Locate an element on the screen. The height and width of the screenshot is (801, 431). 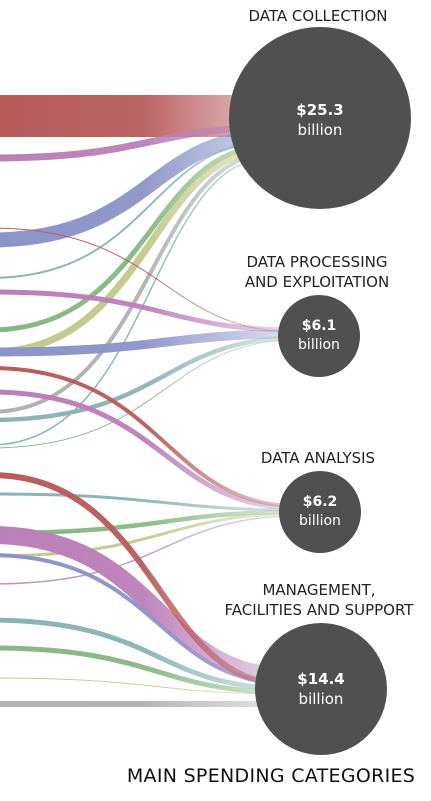
flow-green-to-analysis is located at coordinates (149, 522).